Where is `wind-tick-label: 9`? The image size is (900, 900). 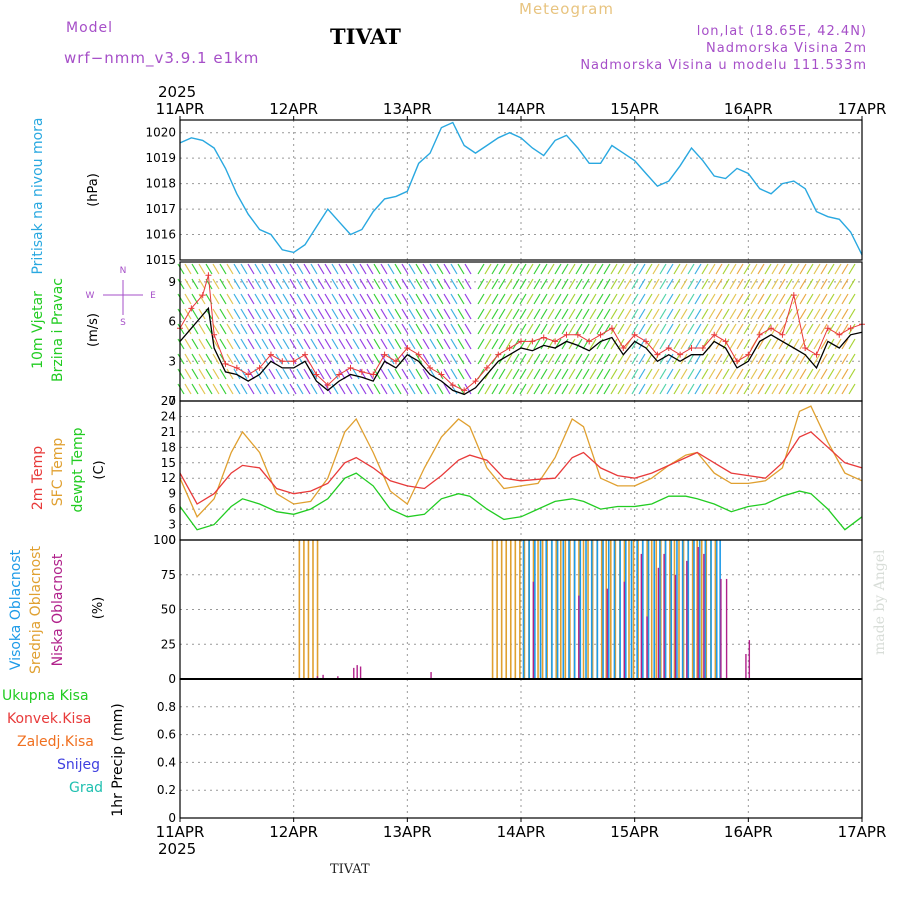 wind-tick-label: 9 is located at coordinates (172, 282).